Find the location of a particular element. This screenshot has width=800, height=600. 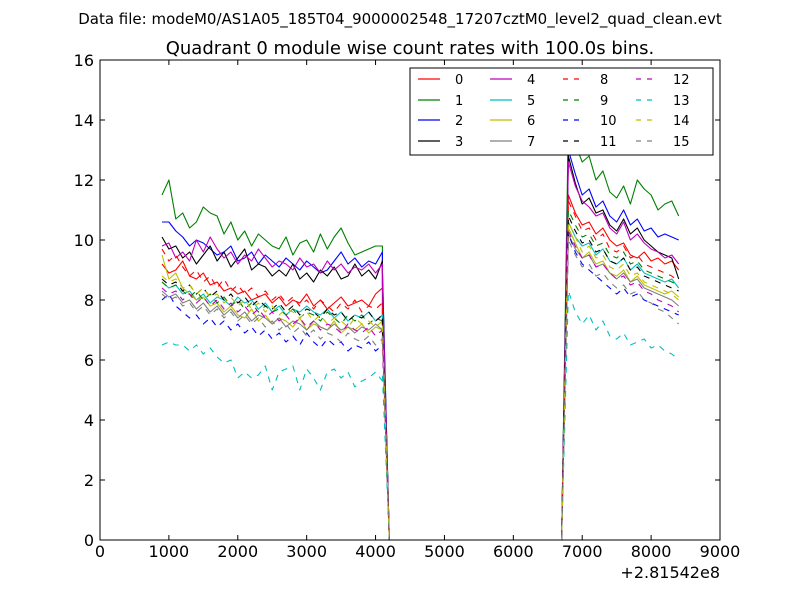

x-tick-label: 5000 is located at coordinates (444, 551).